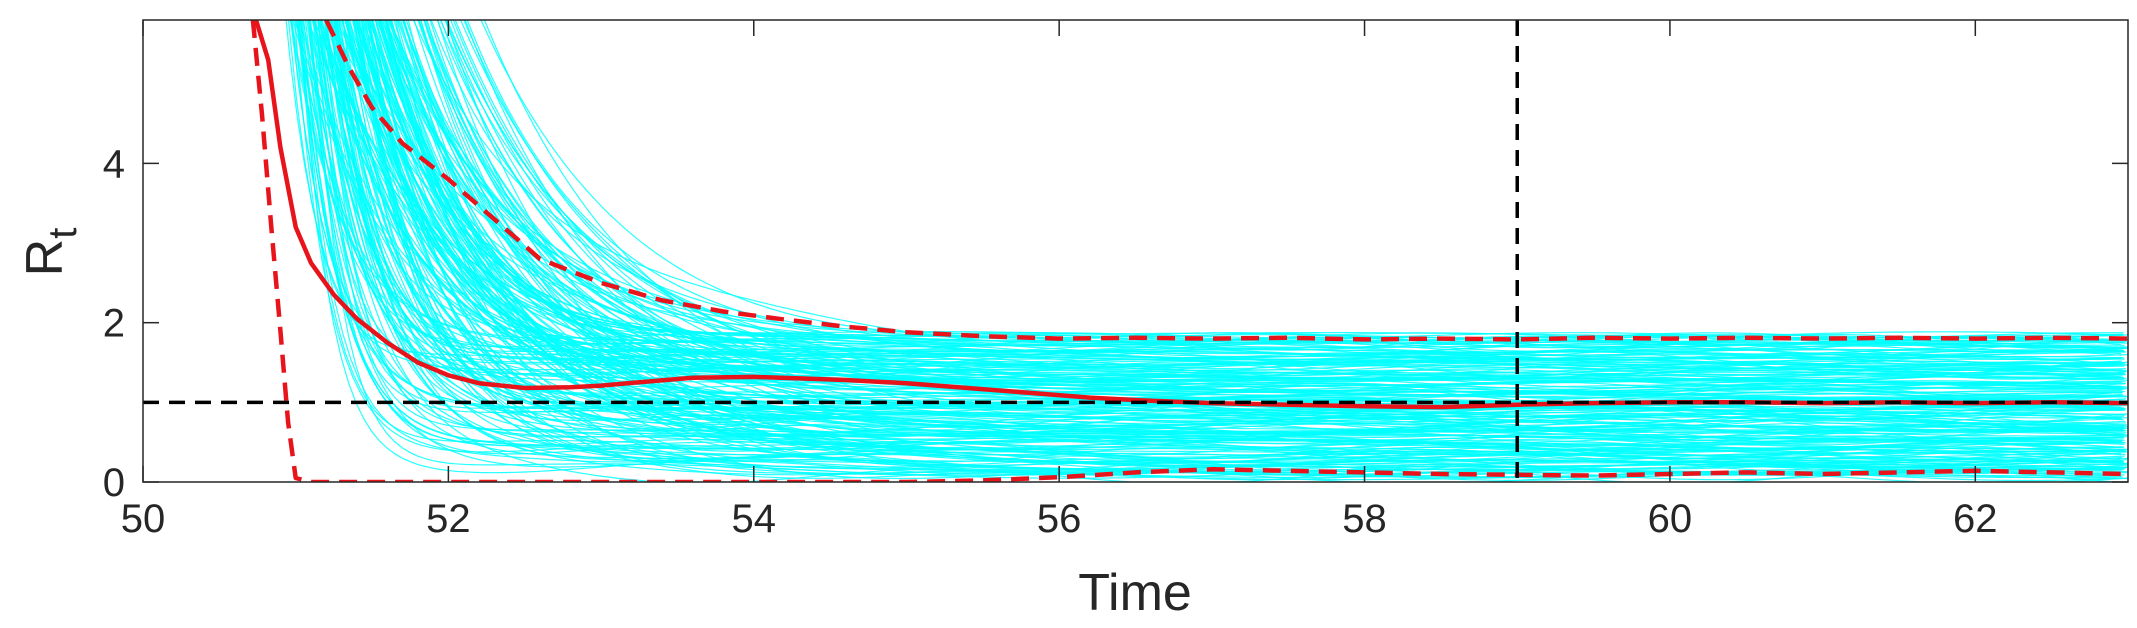 The height and width of the screenshot is (628, 2137). Describe the element at coordinates (114, 164) in the screenshot. I see `y-tick-label: 4` at that location.